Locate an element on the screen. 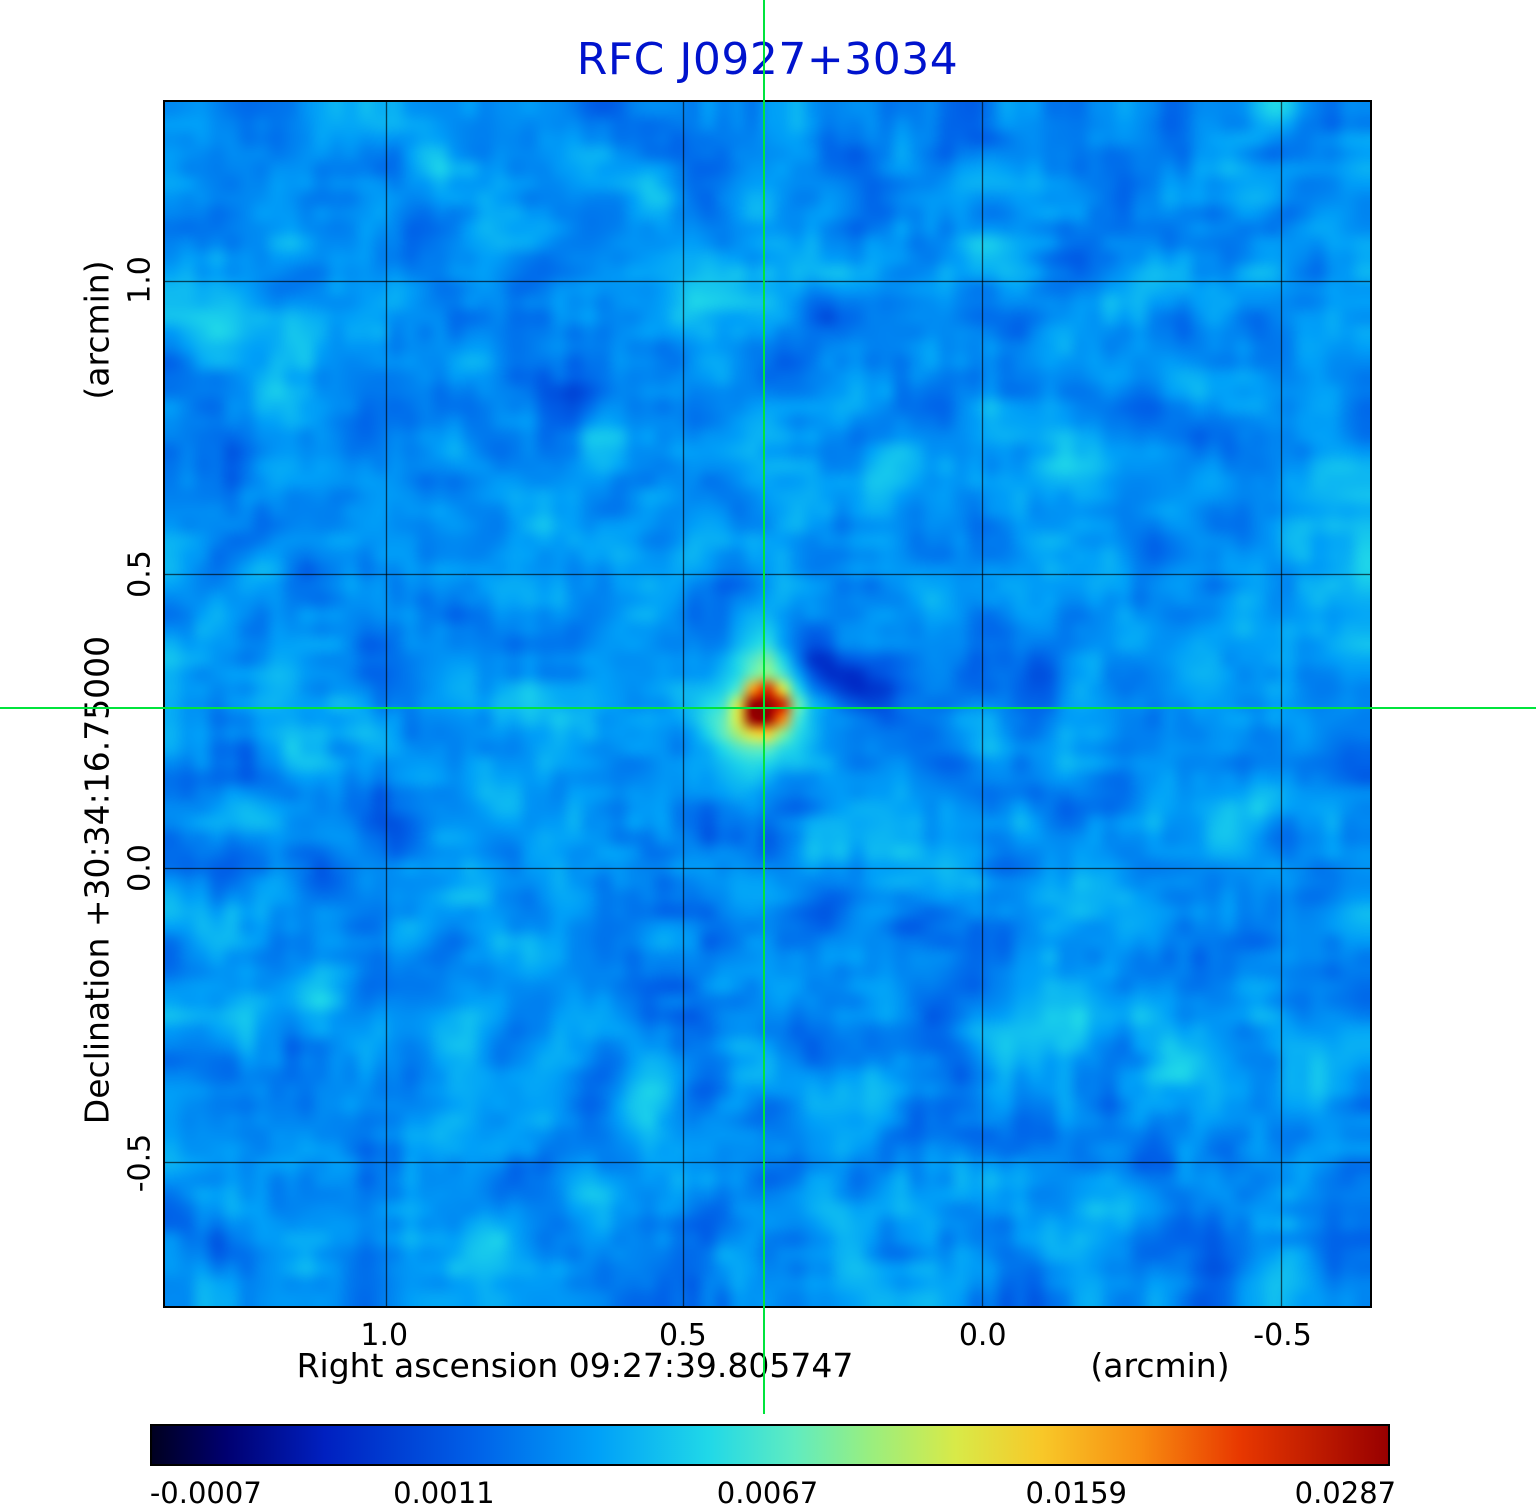  y-tick-label: 1.0 is located at coordinates (140, 280).